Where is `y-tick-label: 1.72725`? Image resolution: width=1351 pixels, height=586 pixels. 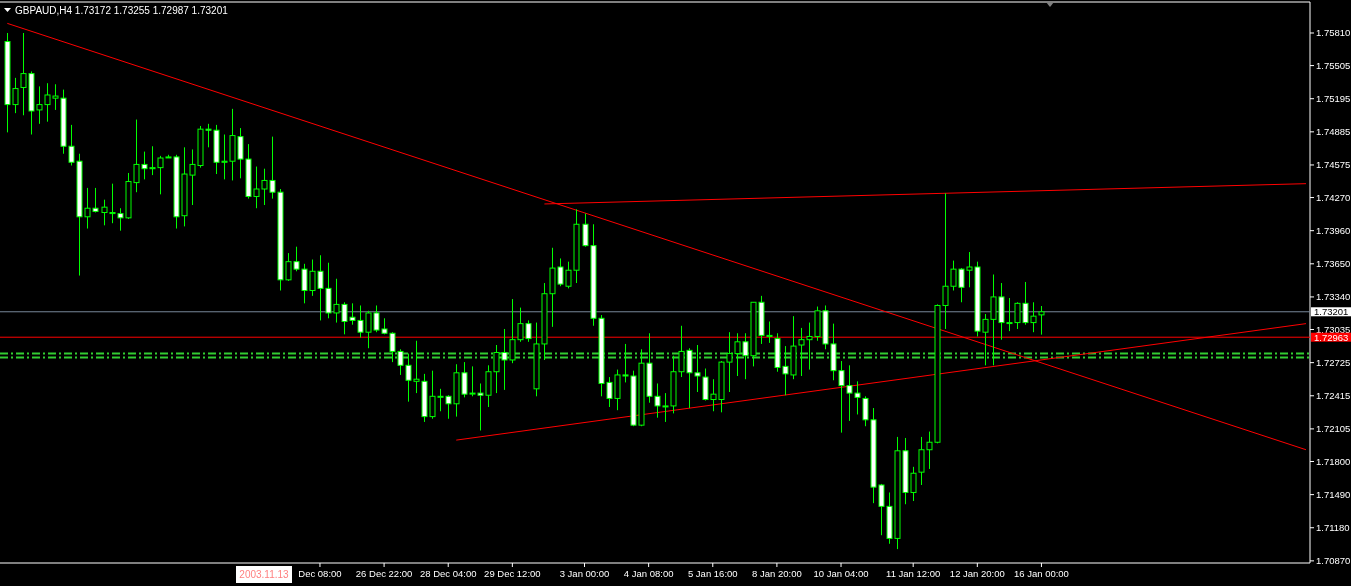 y-tick-label: 1.72725 is located at coordinates (1333, 362).